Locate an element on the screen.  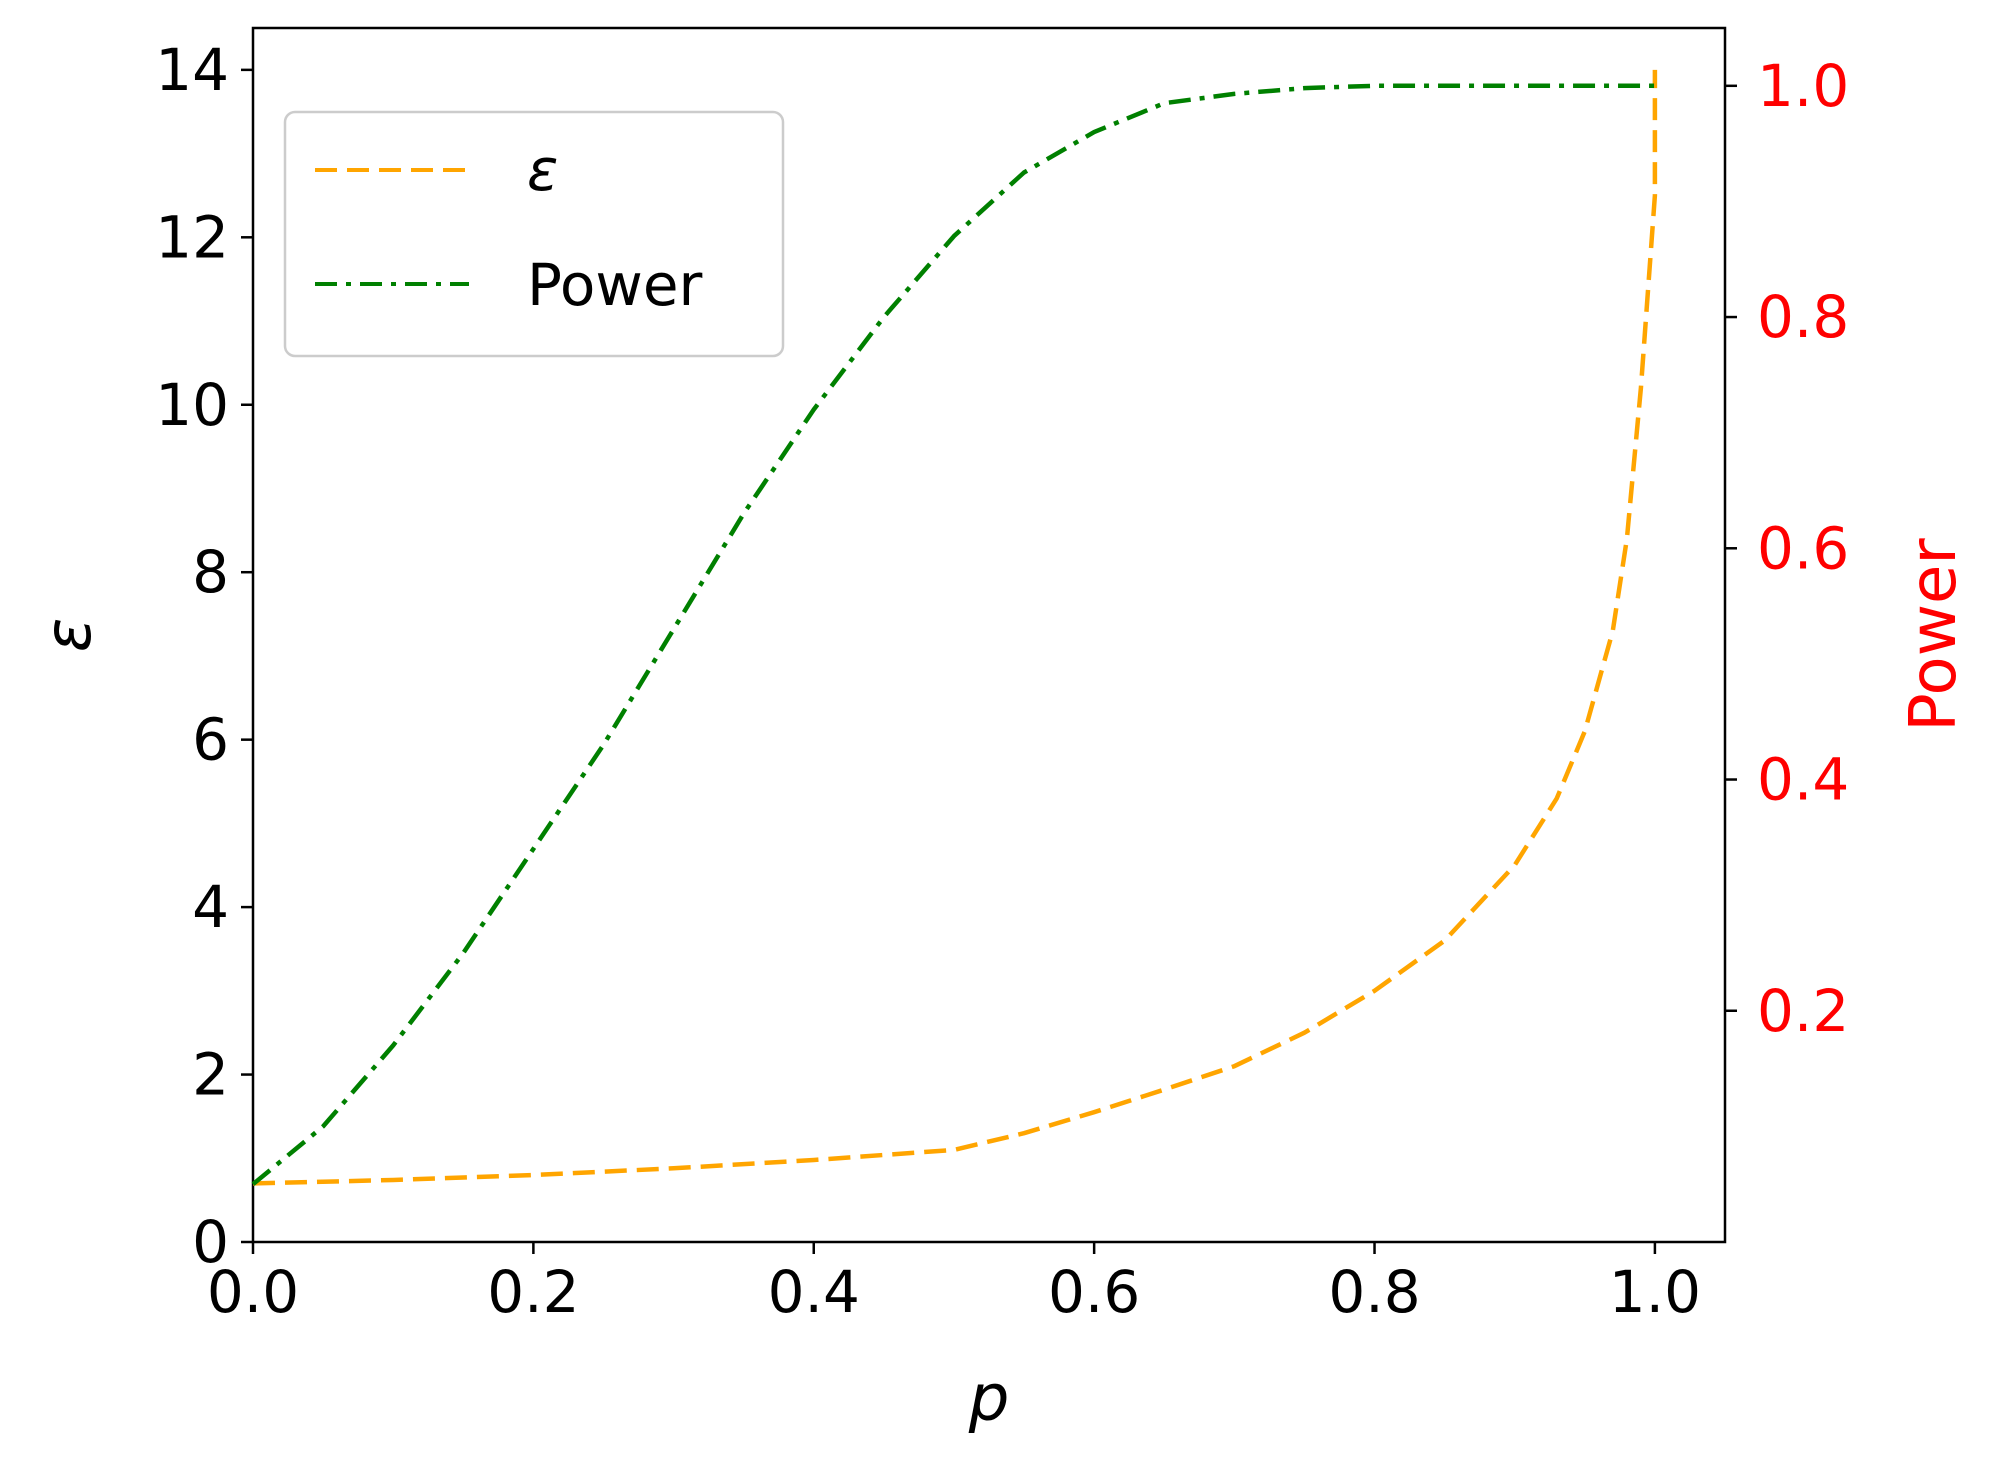
left-y-tick-label: 0 is located at coordinates (210, 1242).